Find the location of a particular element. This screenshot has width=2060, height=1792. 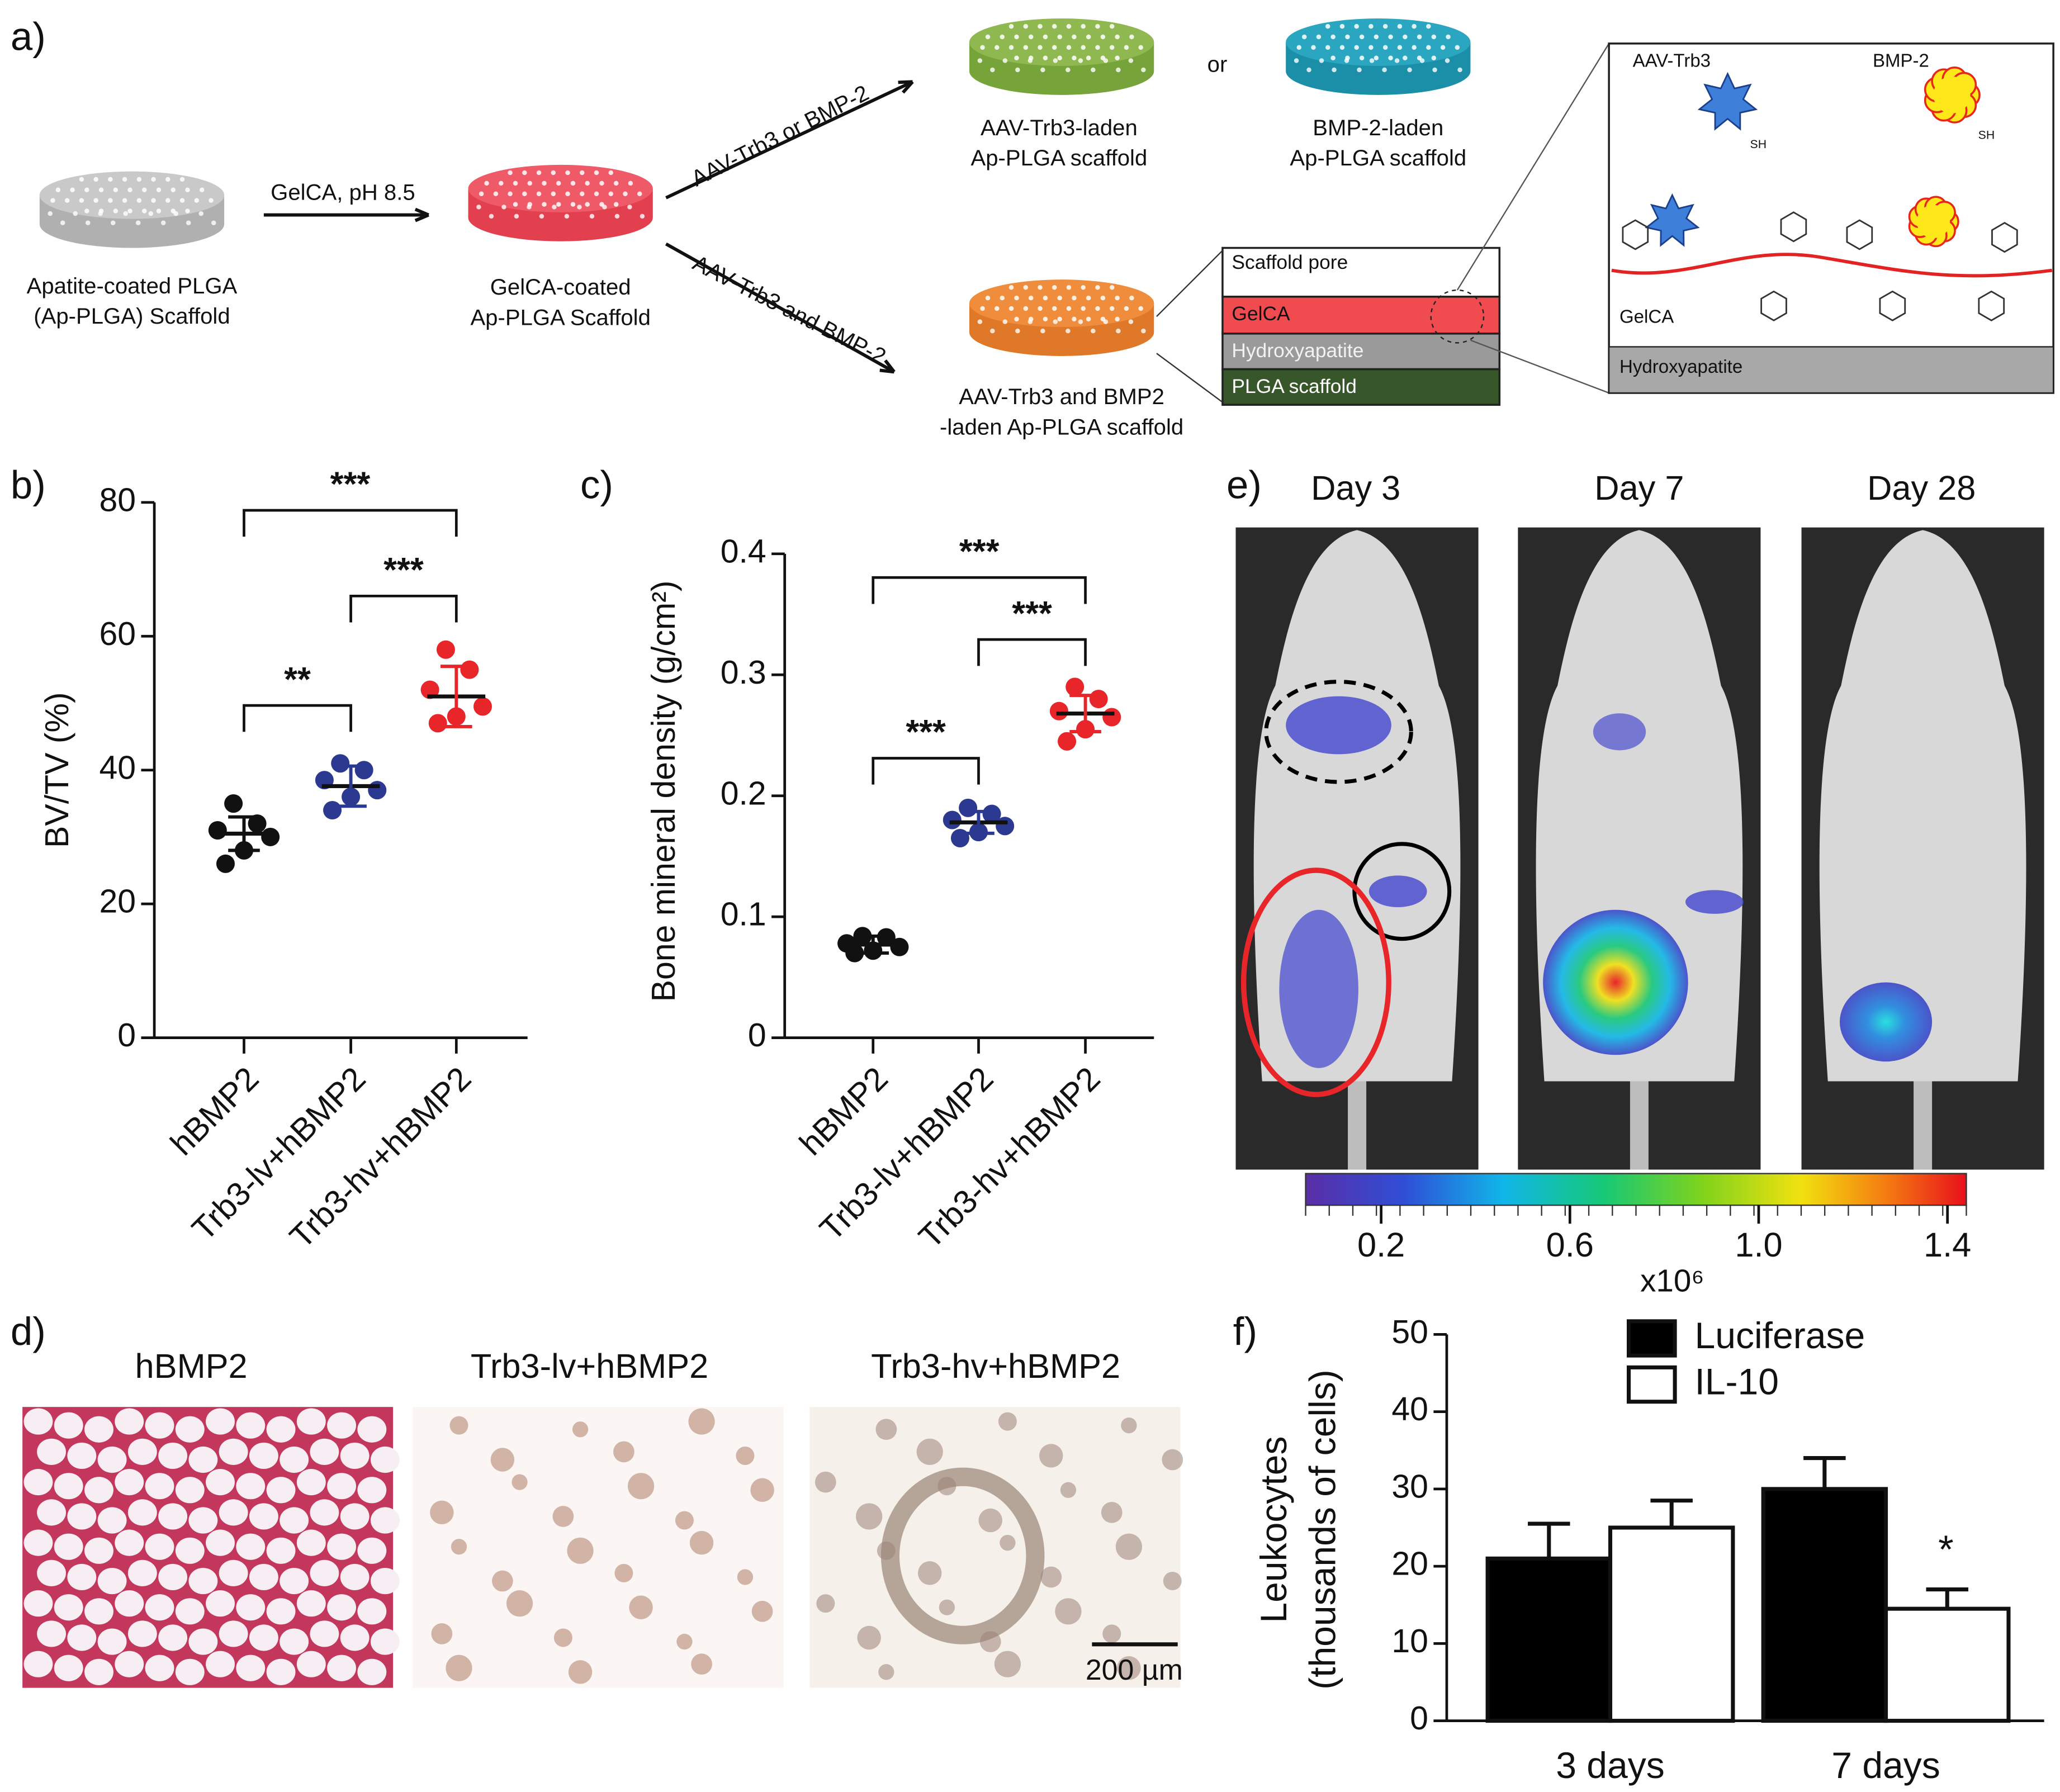

layer is located at coordinates (1361, 272).